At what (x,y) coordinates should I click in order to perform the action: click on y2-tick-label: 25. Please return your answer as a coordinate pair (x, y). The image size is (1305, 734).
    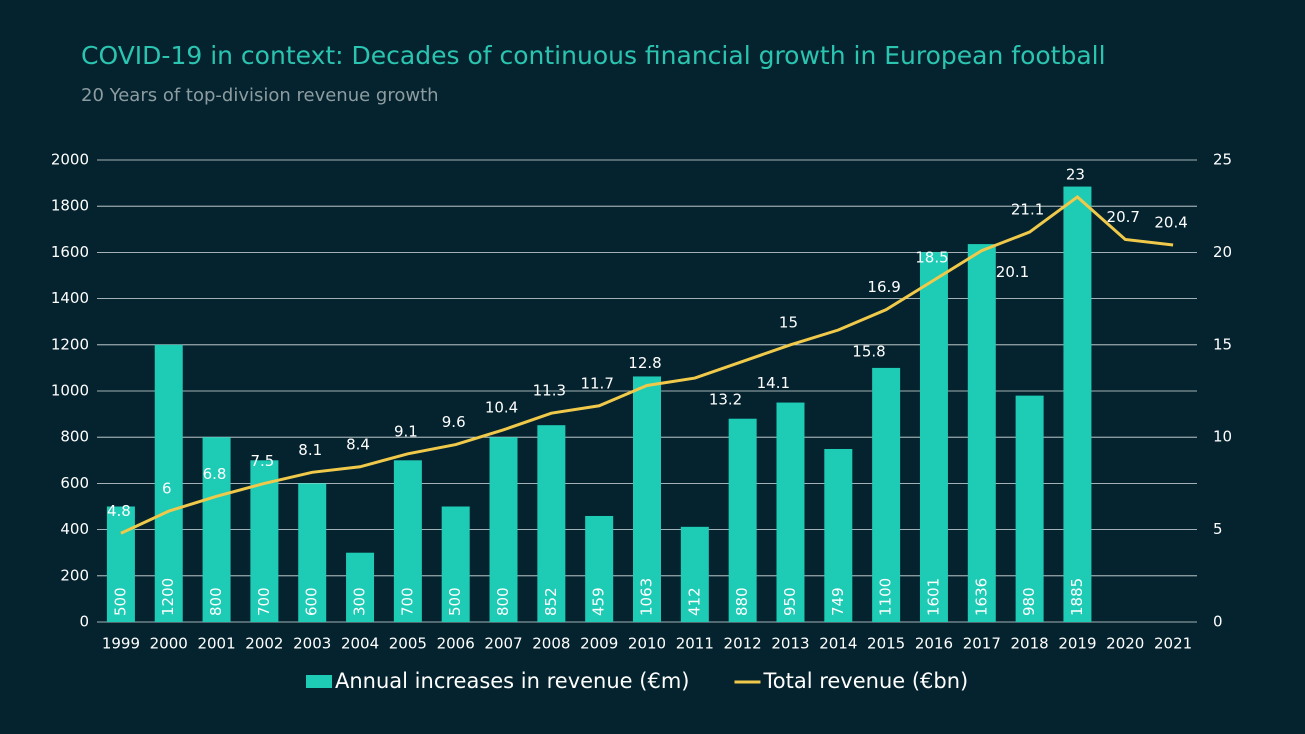
    Looking at the image, I should click on (1222, 160).